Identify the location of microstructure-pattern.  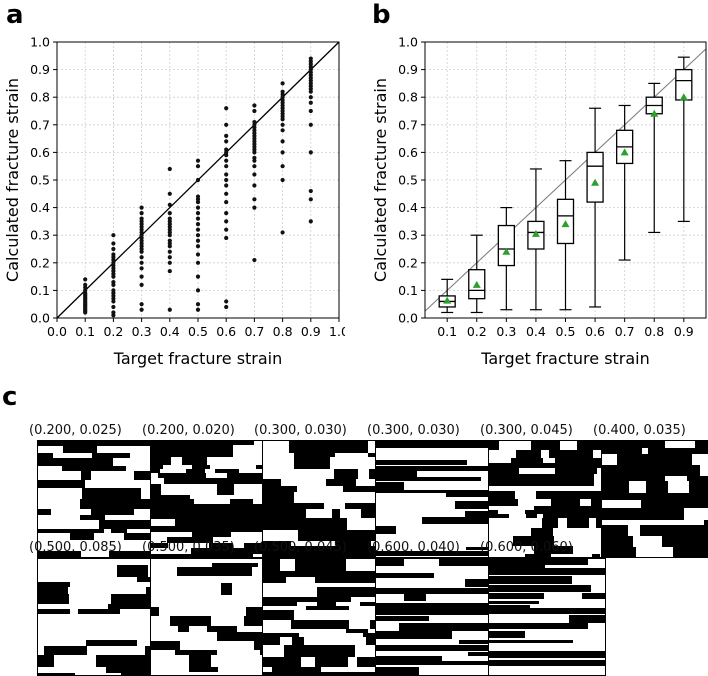
(547, 499).